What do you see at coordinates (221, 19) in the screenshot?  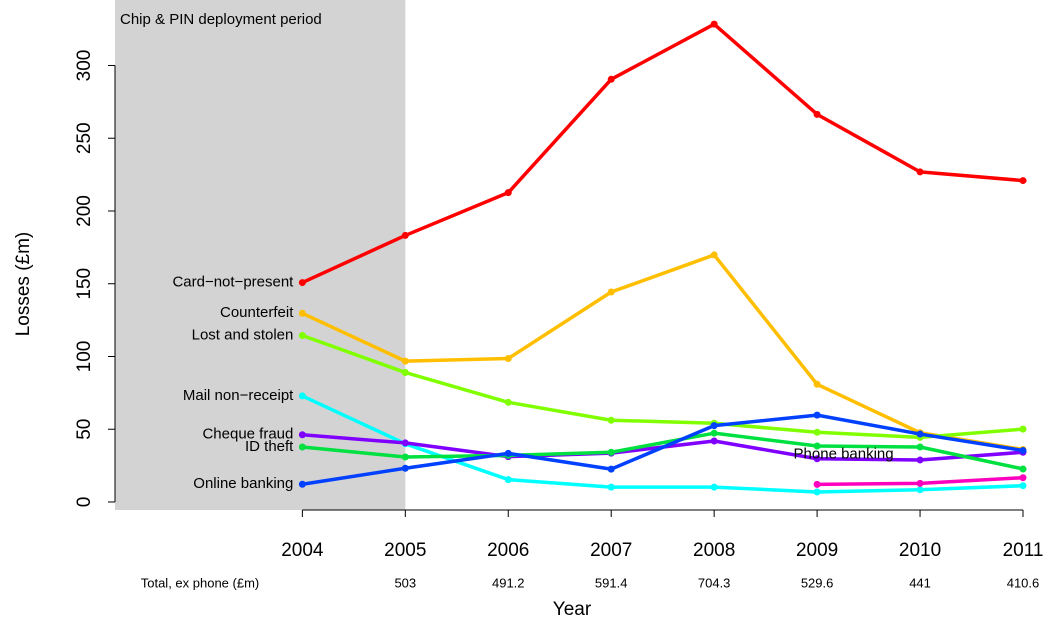 I see `shaded-region-label: Chip & PIN deployment period` at bounding box center [221, 19].